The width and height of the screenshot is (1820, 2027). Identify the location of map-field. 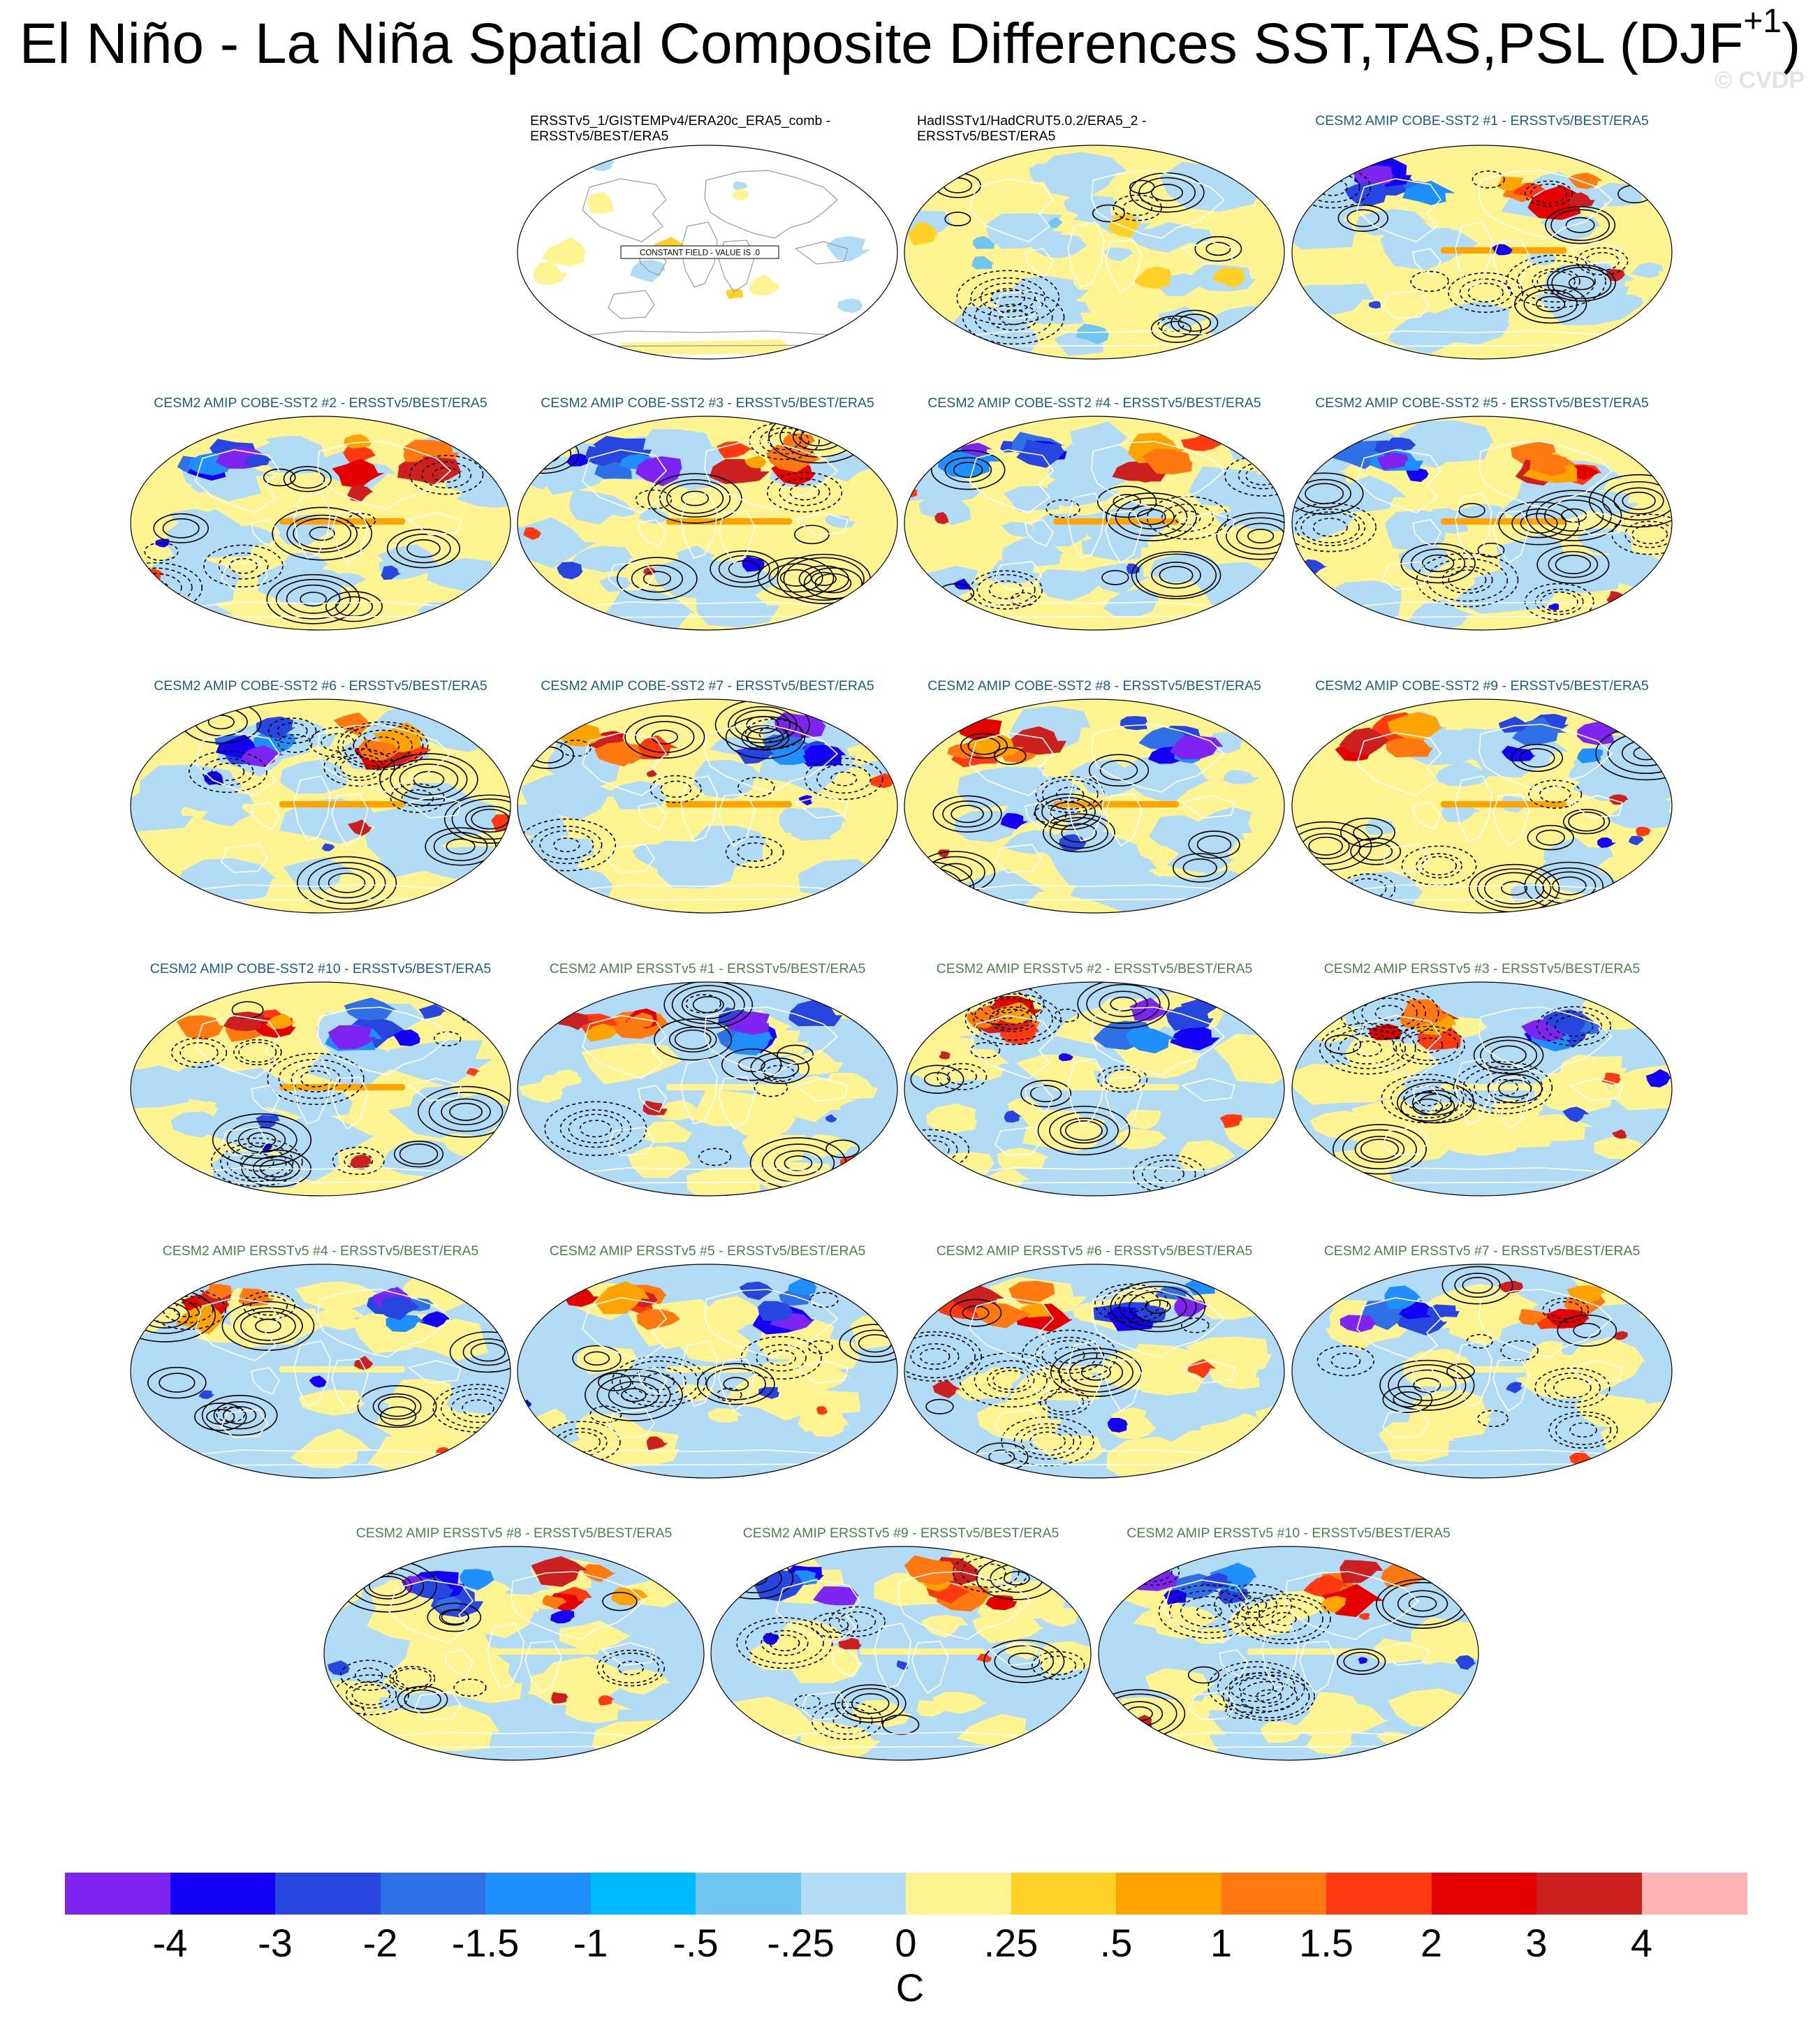
(1094, 252).